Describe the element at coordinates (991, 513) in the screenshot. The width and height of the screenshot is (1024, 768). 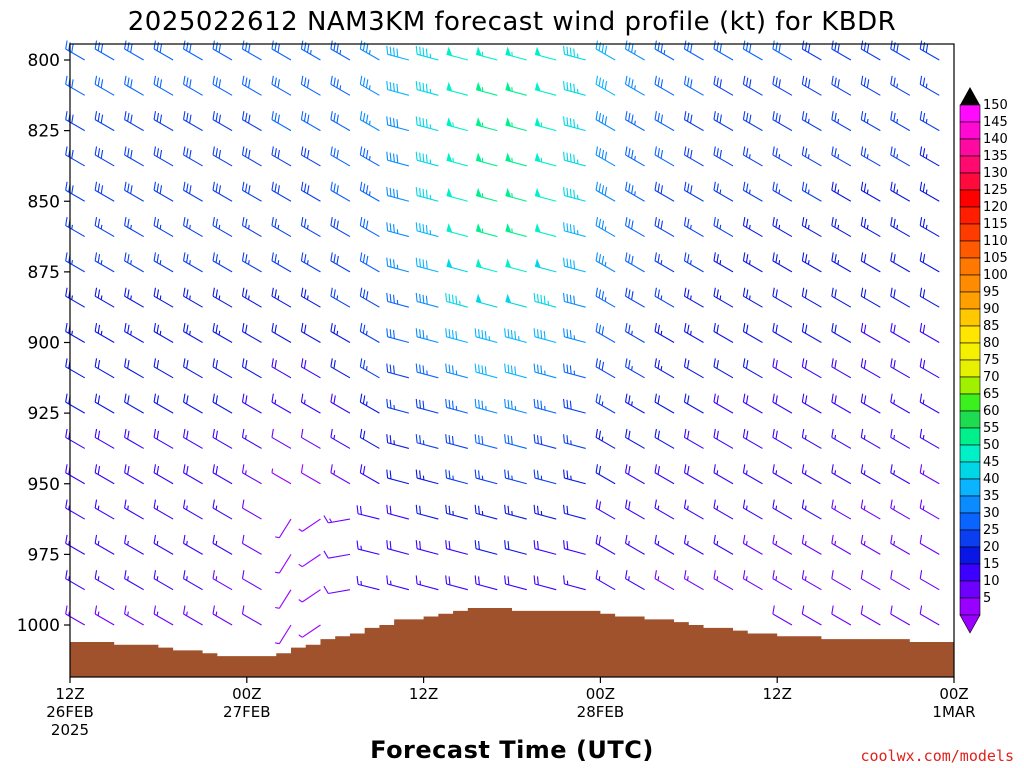
I see `colorbar-label: 30` at that location.